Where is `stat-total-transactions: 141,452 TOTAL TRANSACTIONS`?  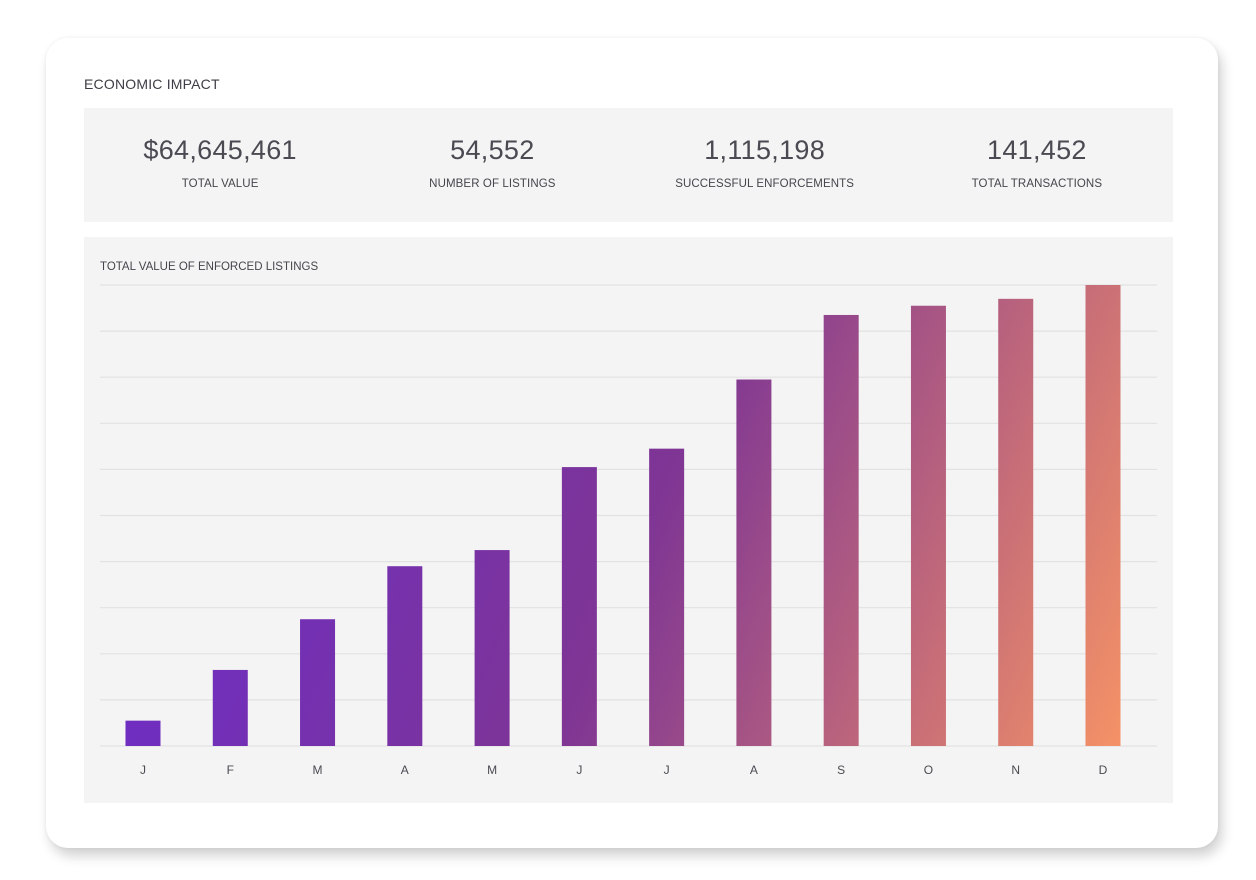
stat-total-transactions: 141,452 TOTAL TRANSACTIONS is located at coordinates (1037, 165).